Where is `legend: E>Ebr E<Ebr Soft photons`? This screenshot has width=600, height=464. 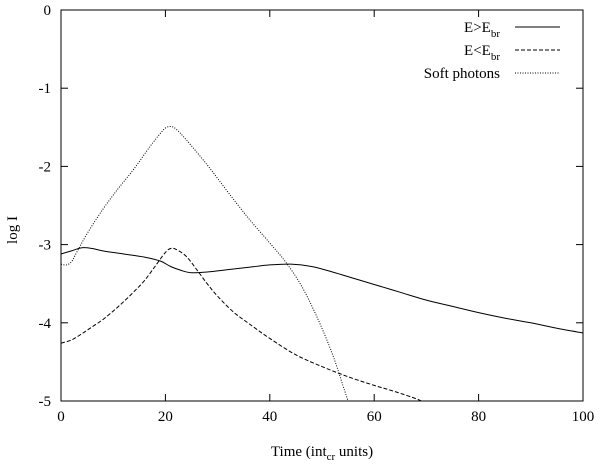
legend: E>Ebr E<Ebr Soft photons is located at coordinates (492, 51).